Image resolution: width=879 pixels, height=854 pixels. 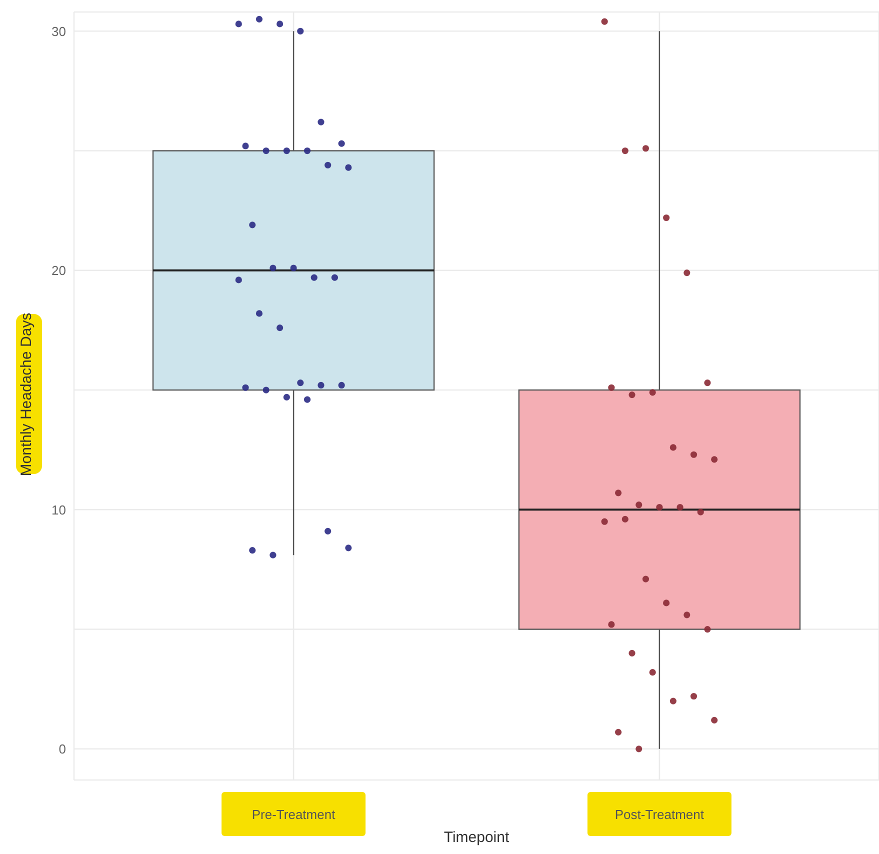 I want to click on y-axis-title: Monthly Headache Days, so click(x=27, y=394).